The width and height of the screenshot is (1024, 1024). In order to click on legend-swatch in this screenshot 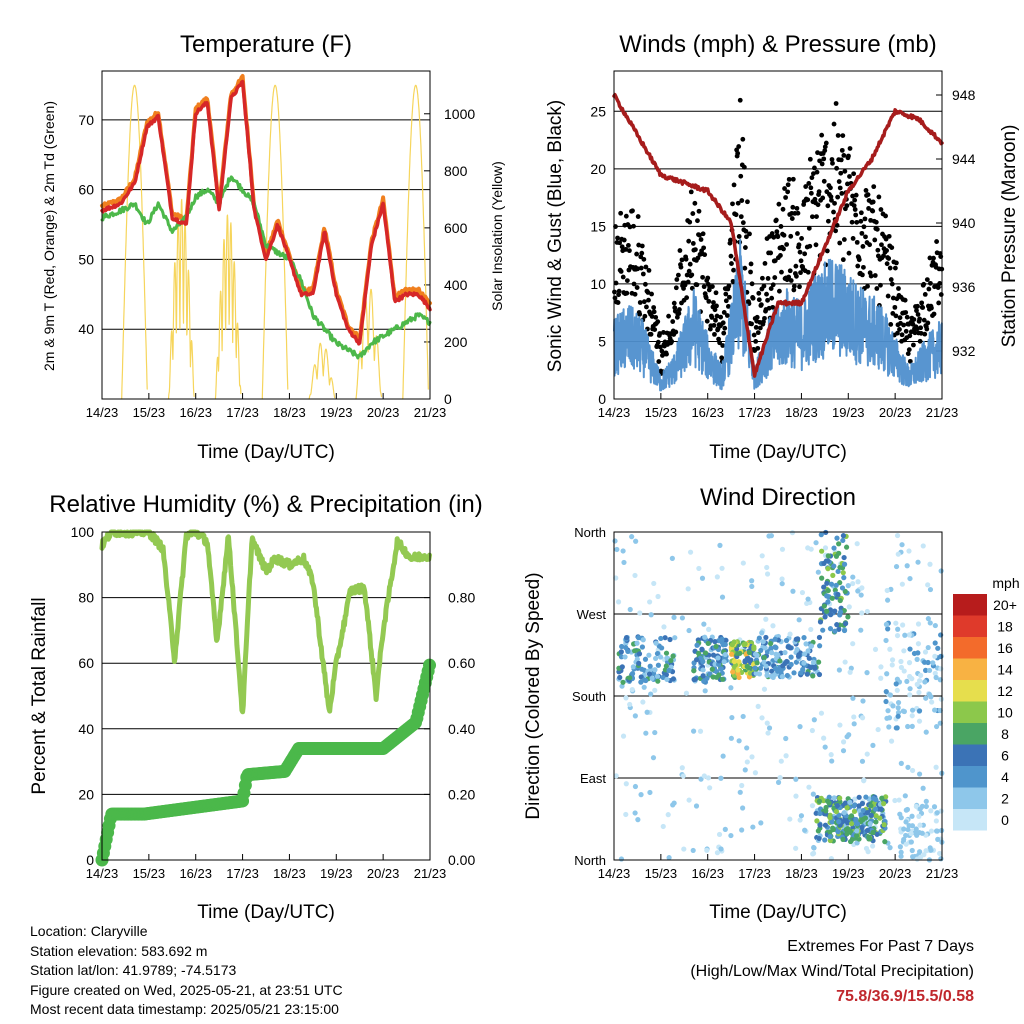, I will do `click(970, 777)`.